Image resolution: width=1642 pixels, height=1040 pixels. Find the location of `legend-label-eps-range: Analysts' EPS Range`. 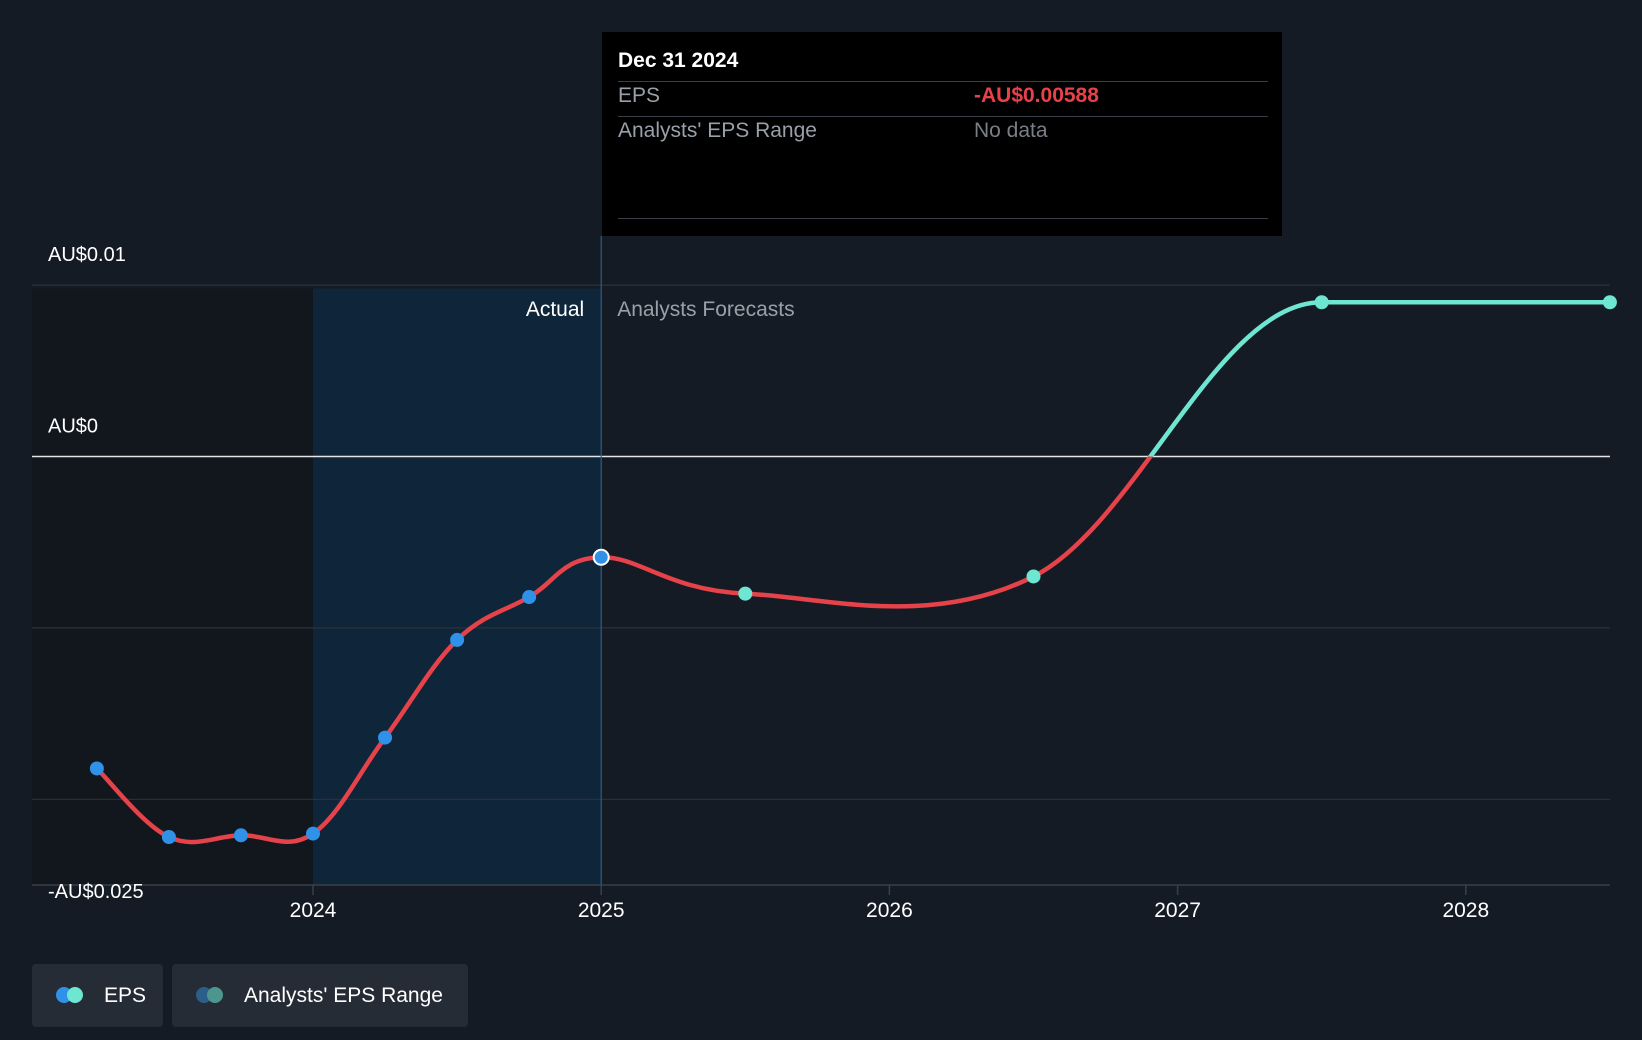

legend-label-eps-range: Analysts' EPS Range is located at coordinates (343, 995).